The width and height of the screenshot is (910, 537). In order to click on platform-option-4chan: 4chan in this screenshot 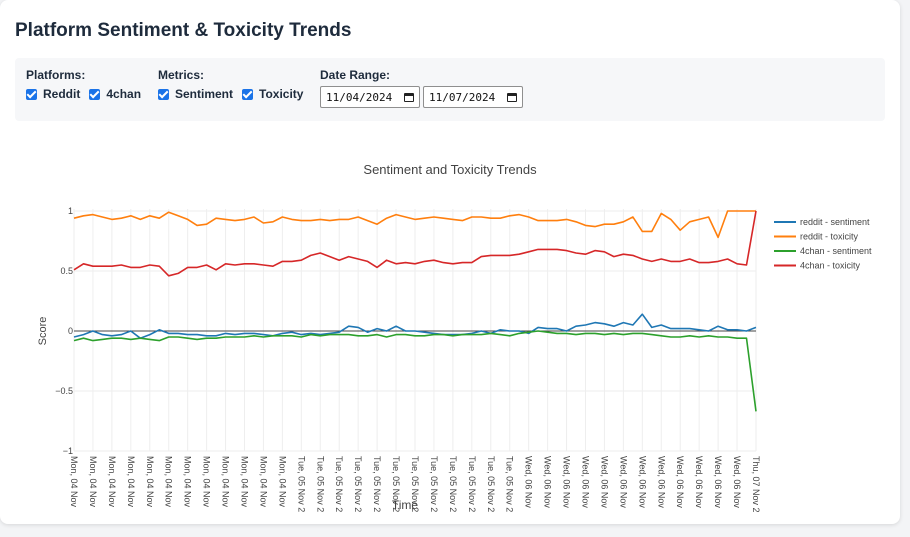, I will do `click(115, 94)`.